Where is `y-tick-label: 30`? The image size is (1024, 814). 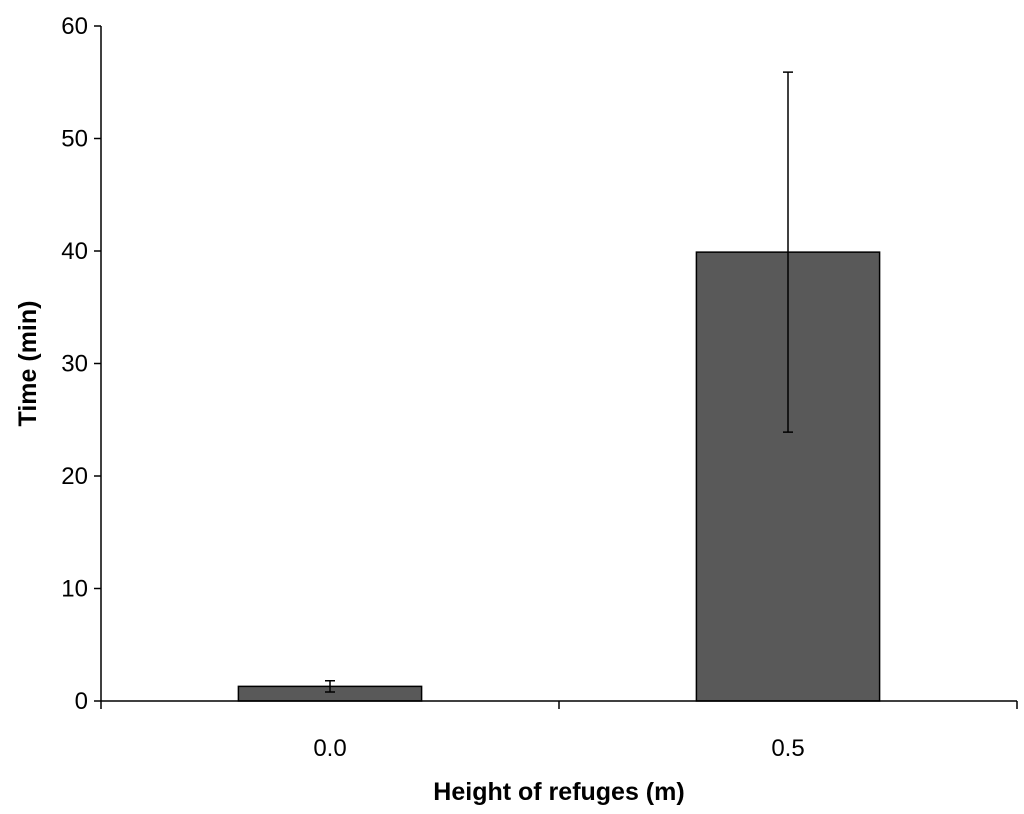
y-tick-label: 30 is located at coordinates (74, 364).